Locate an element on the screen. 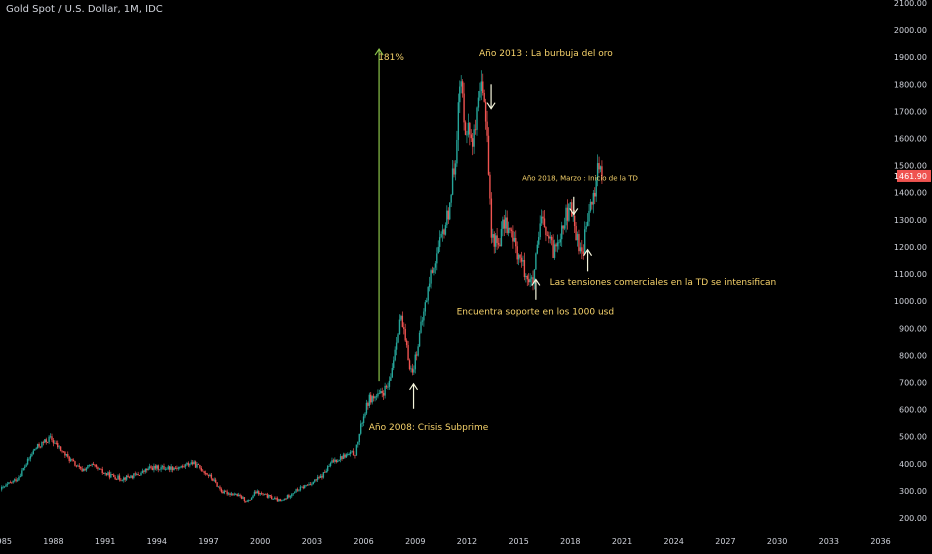  arrow-181-percent is located at coordinates (379, 214).